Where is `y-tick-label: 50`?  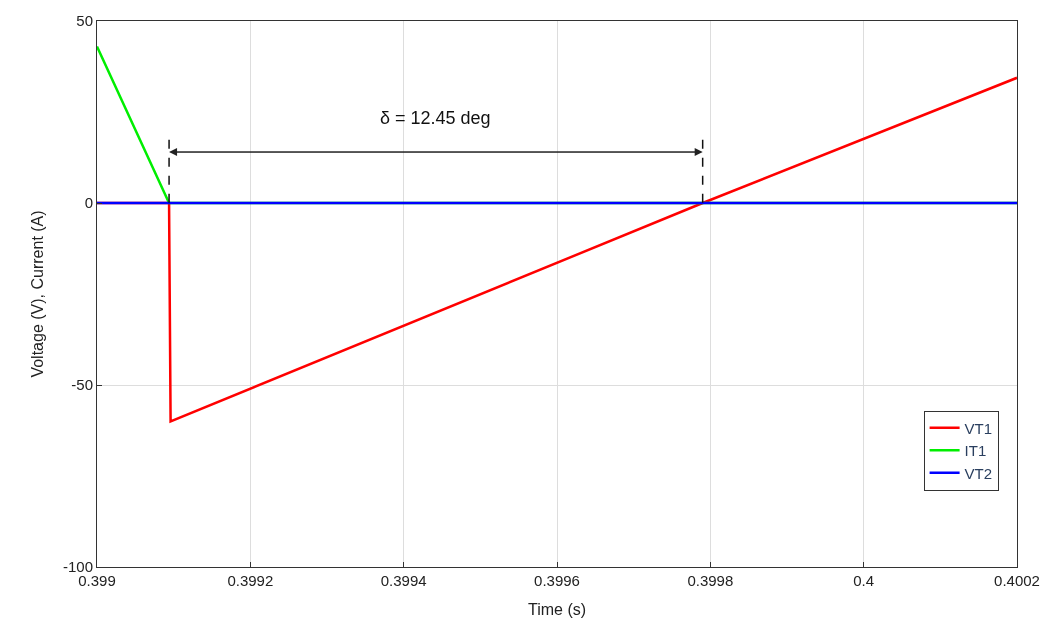
y-tick-label: 50 is located at coordinates (84, 21).